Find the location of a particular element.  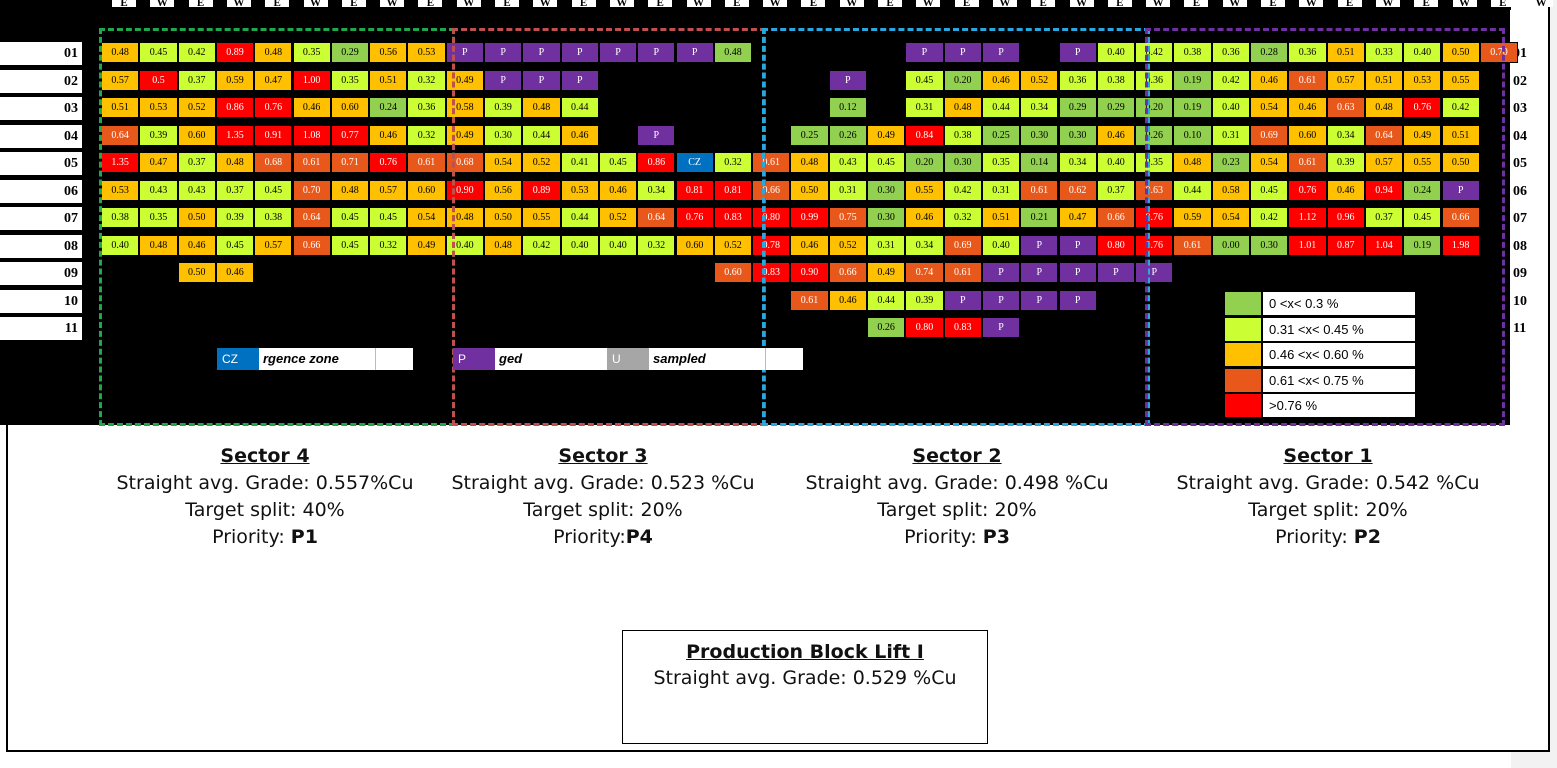

row-label-right: 09 is located at coordinates (1525, 273).